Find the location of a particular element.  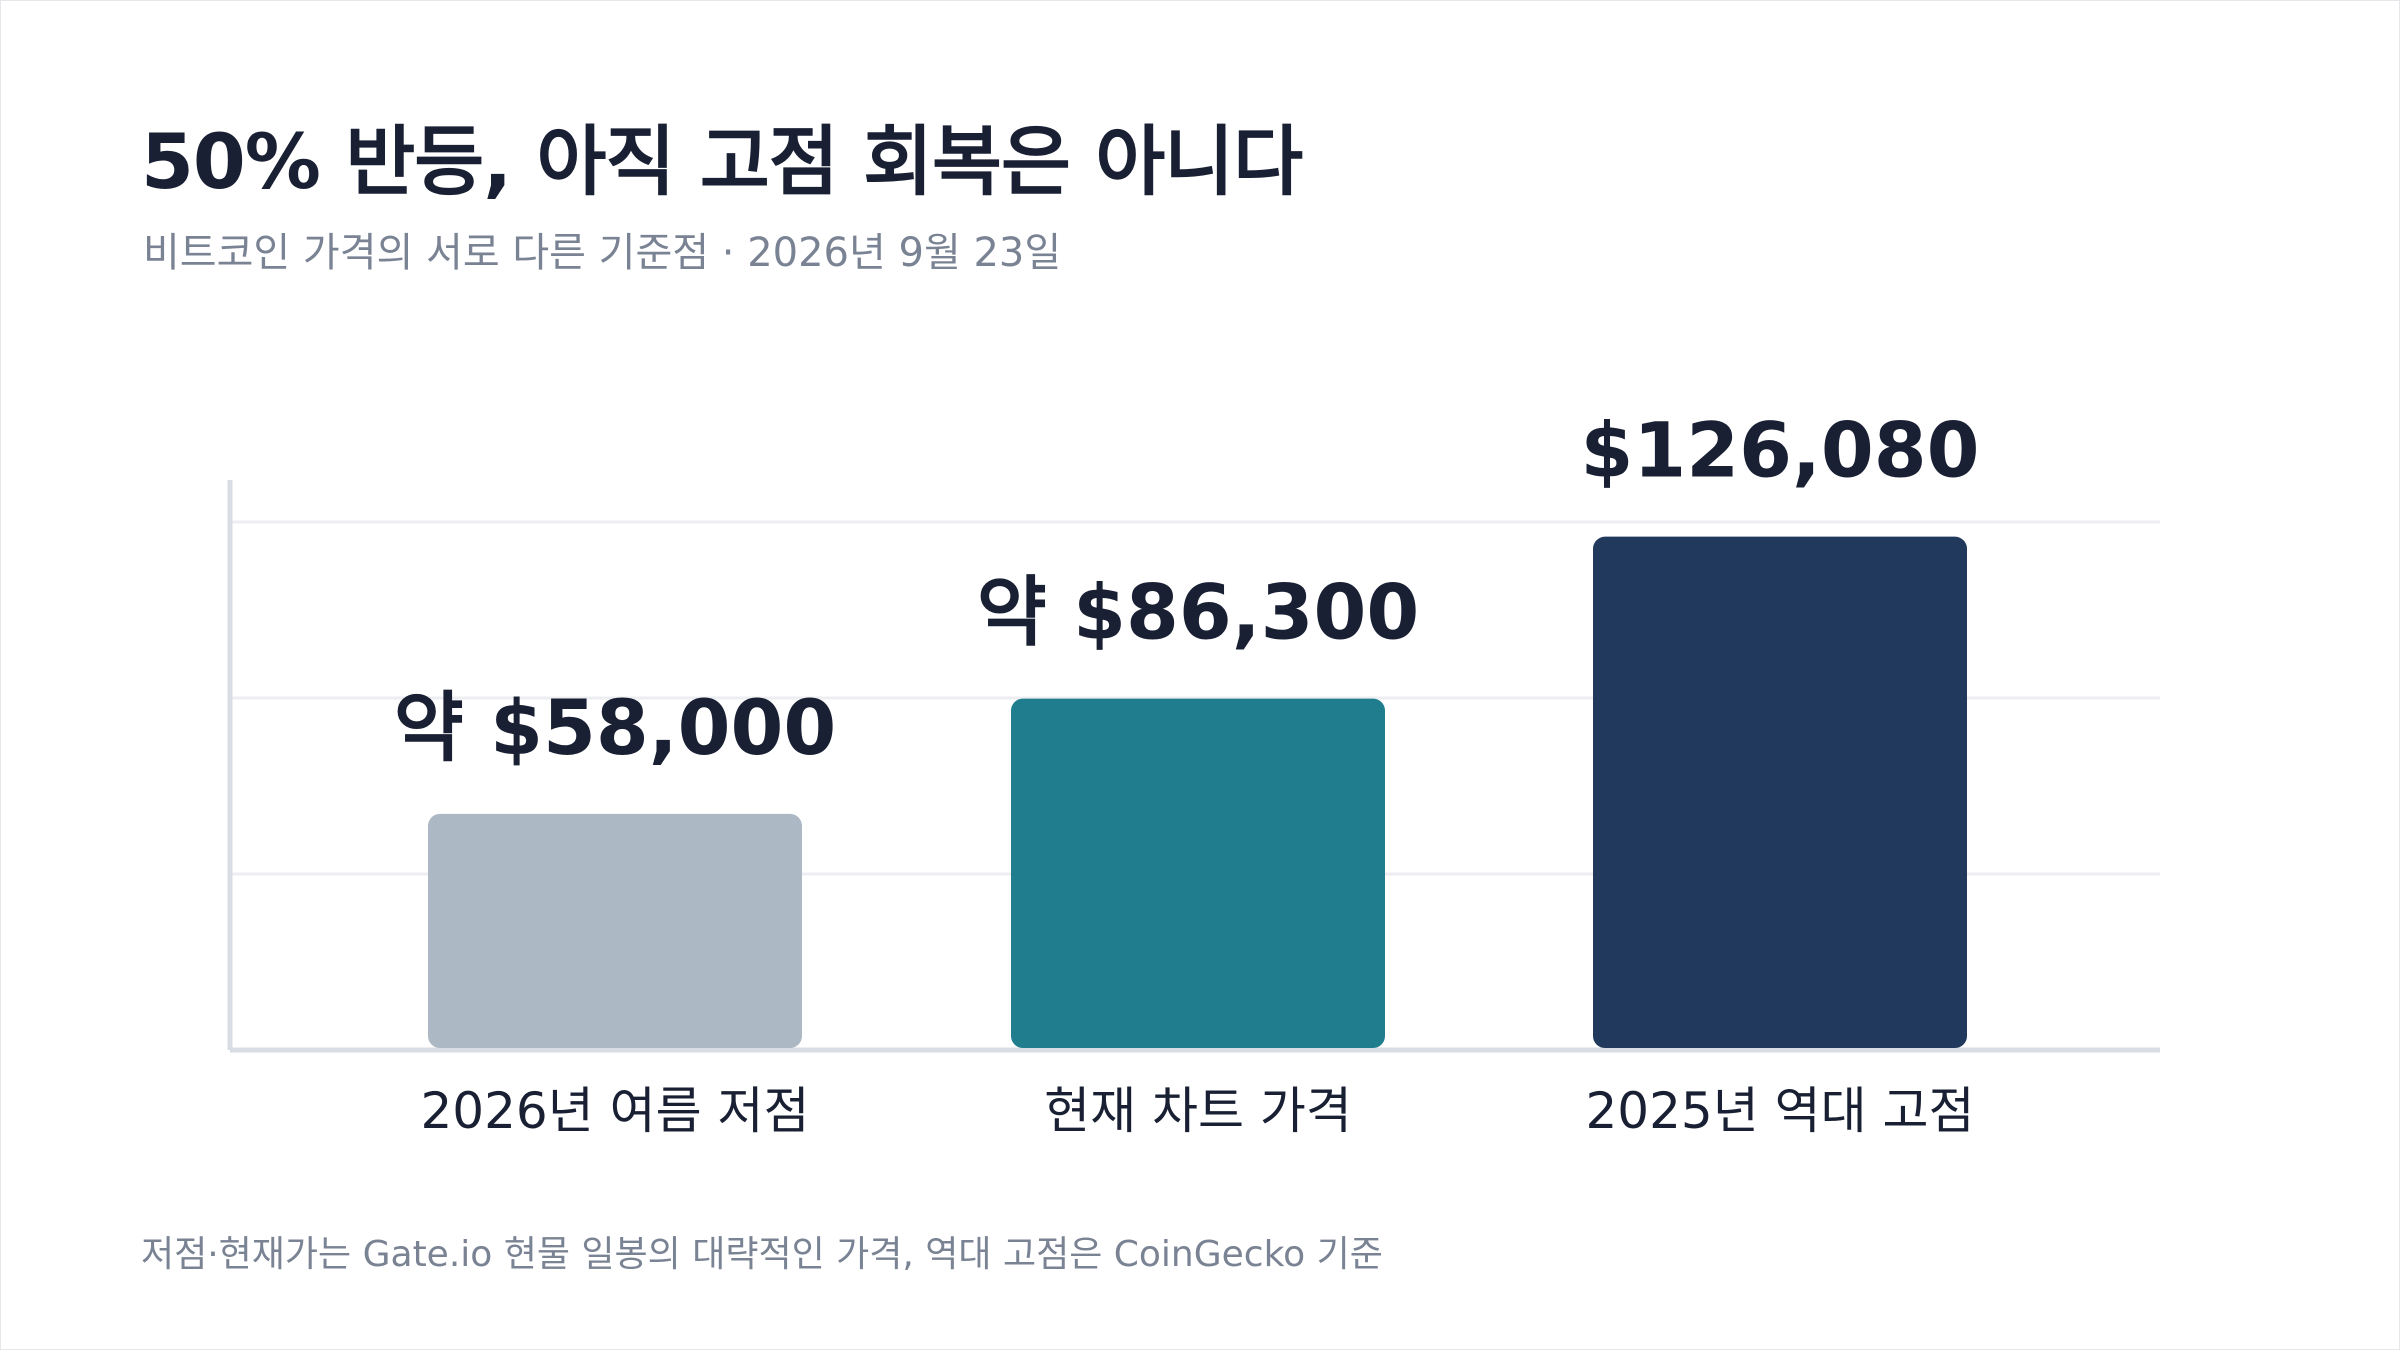

bar-value-label: 약 $86,300 is located at coordinates (1198, 612).